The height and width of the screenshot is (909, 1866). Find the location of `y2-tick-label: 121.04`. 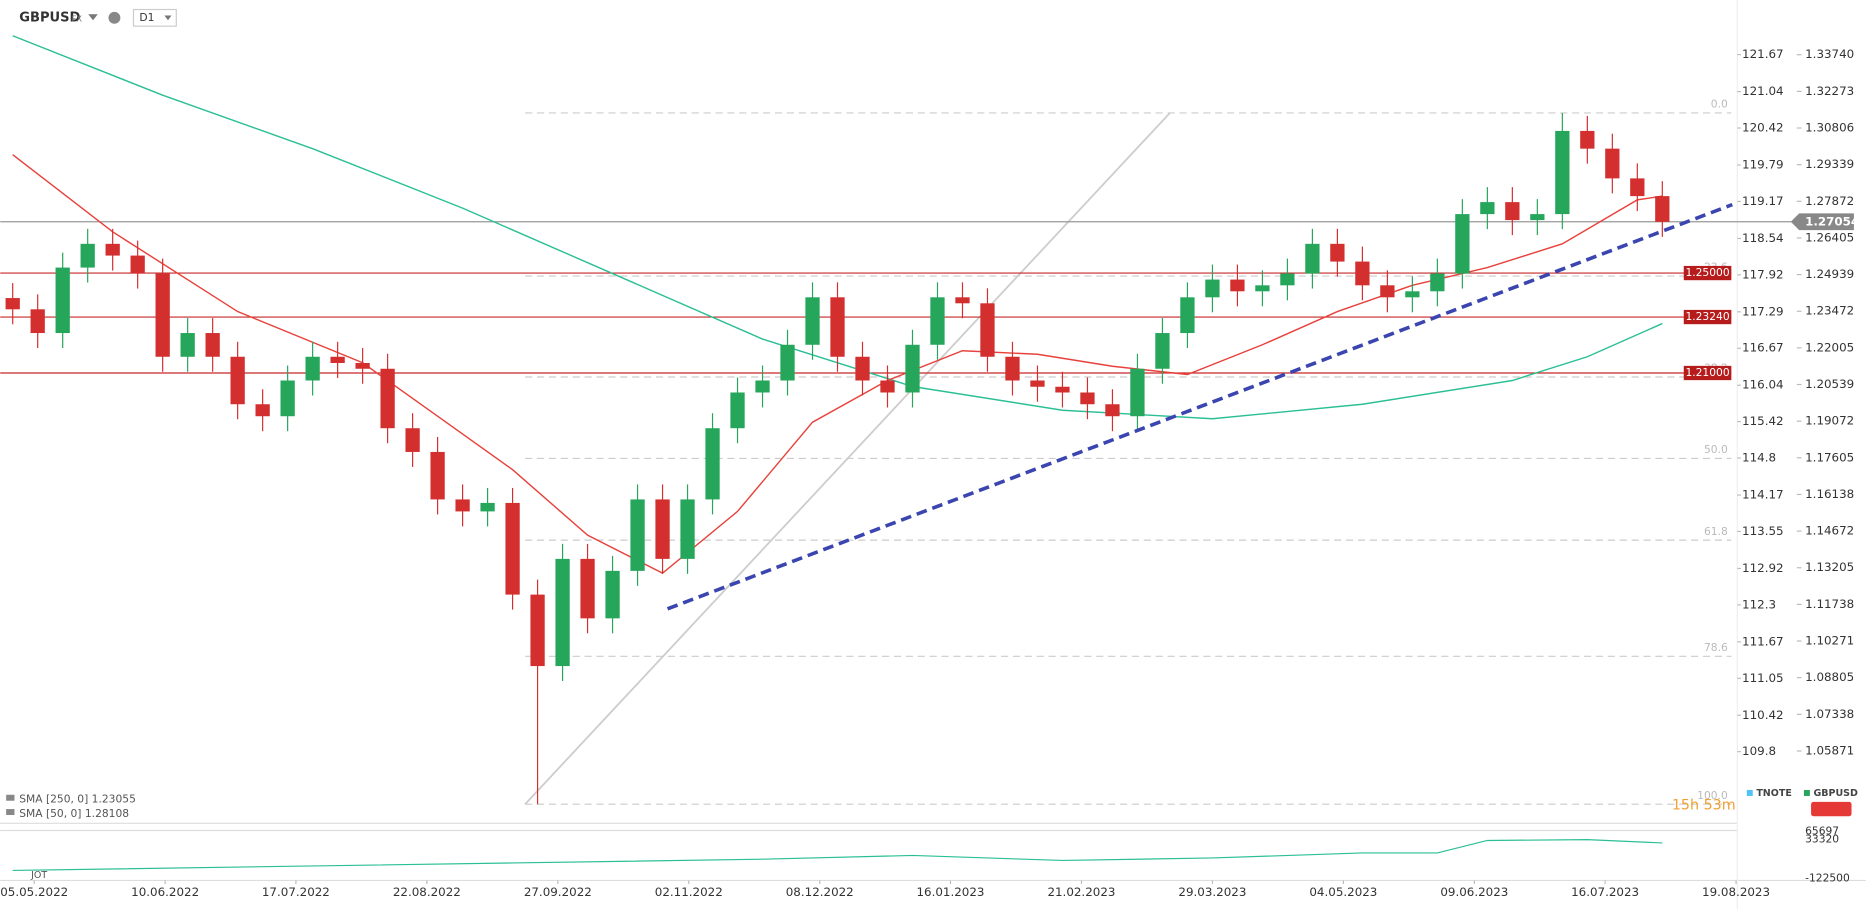

y2-tick-label: 121.04 is located at coordinates (1763, 91).